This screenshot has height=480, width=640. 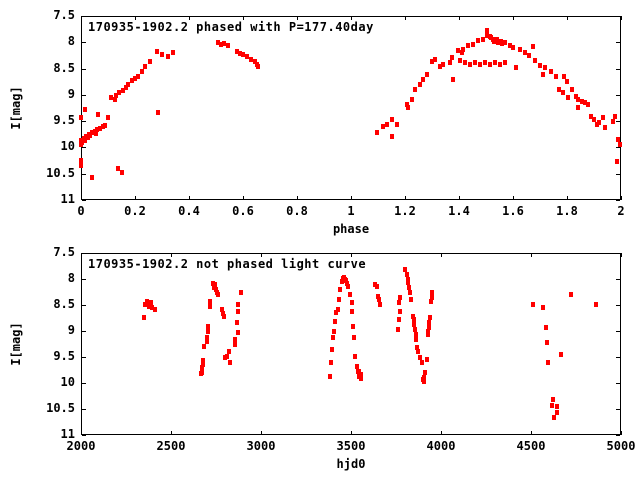 What do you see at coordinates (67, 434) in the screenshot?
I see `y-tick-label: 11` at bounding box center [67, 434].